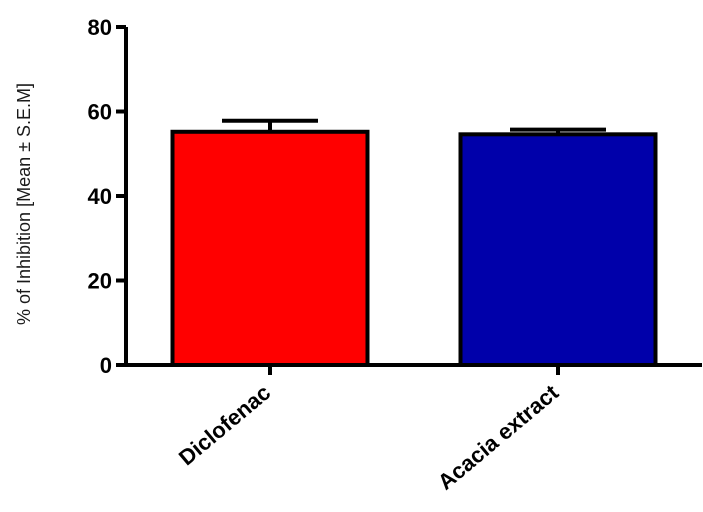 This screenshot has height=512, width=703. I want to click on y-tick-label: 80, so click(100, 27).